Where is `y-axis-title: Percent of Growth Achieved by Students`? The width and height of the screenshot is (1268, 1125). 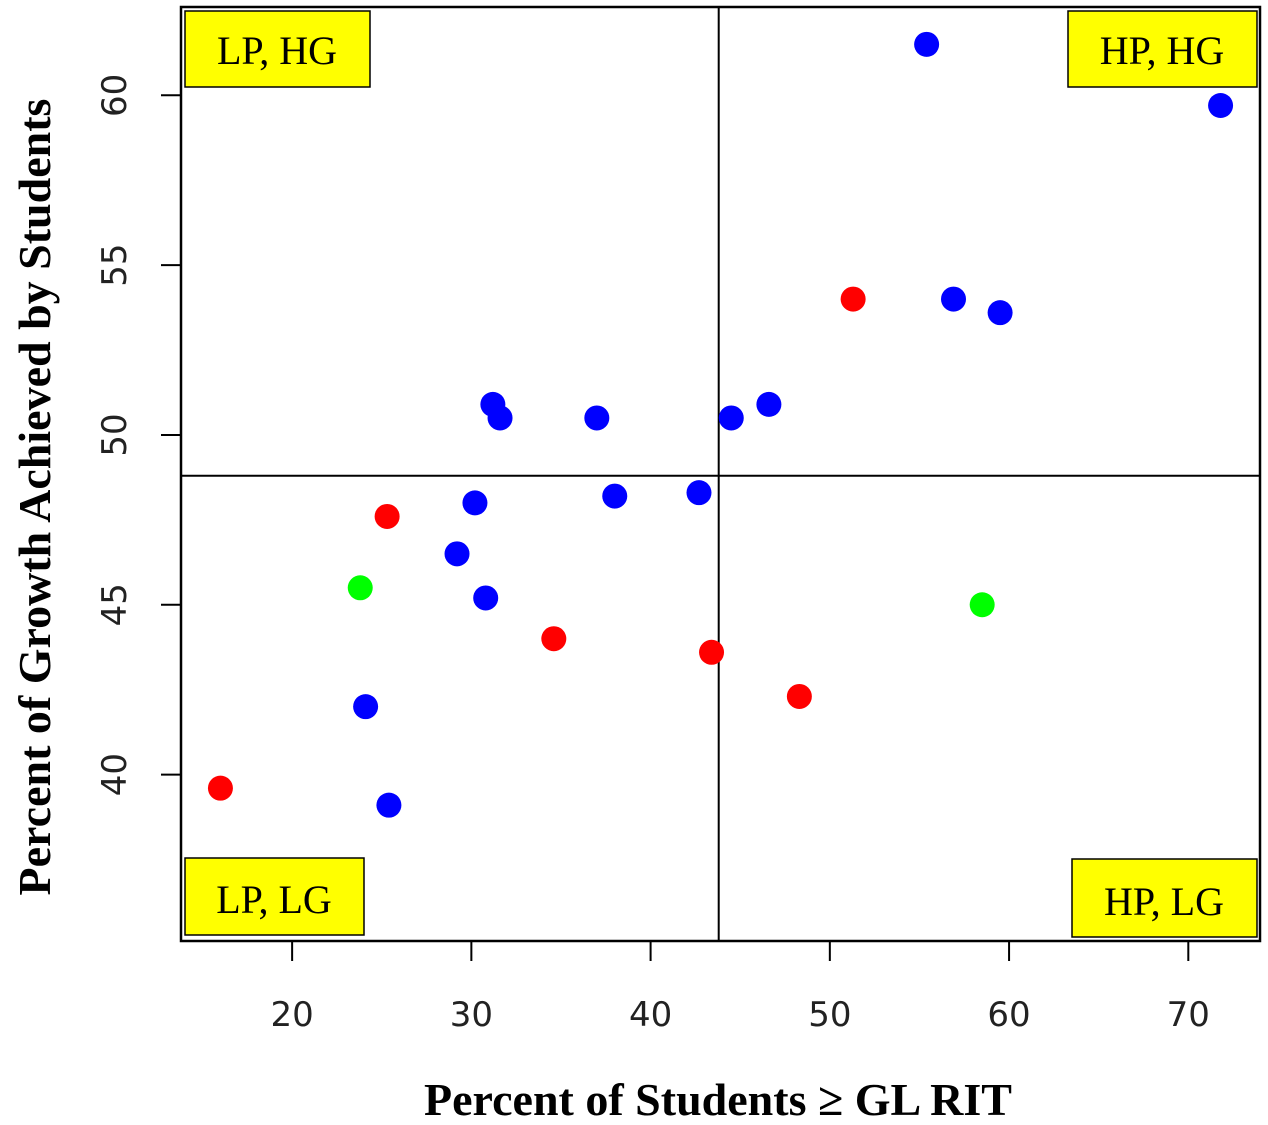 y-axis-title: Percent of Growth Achieved by Students is located at coordinates (34, 497).